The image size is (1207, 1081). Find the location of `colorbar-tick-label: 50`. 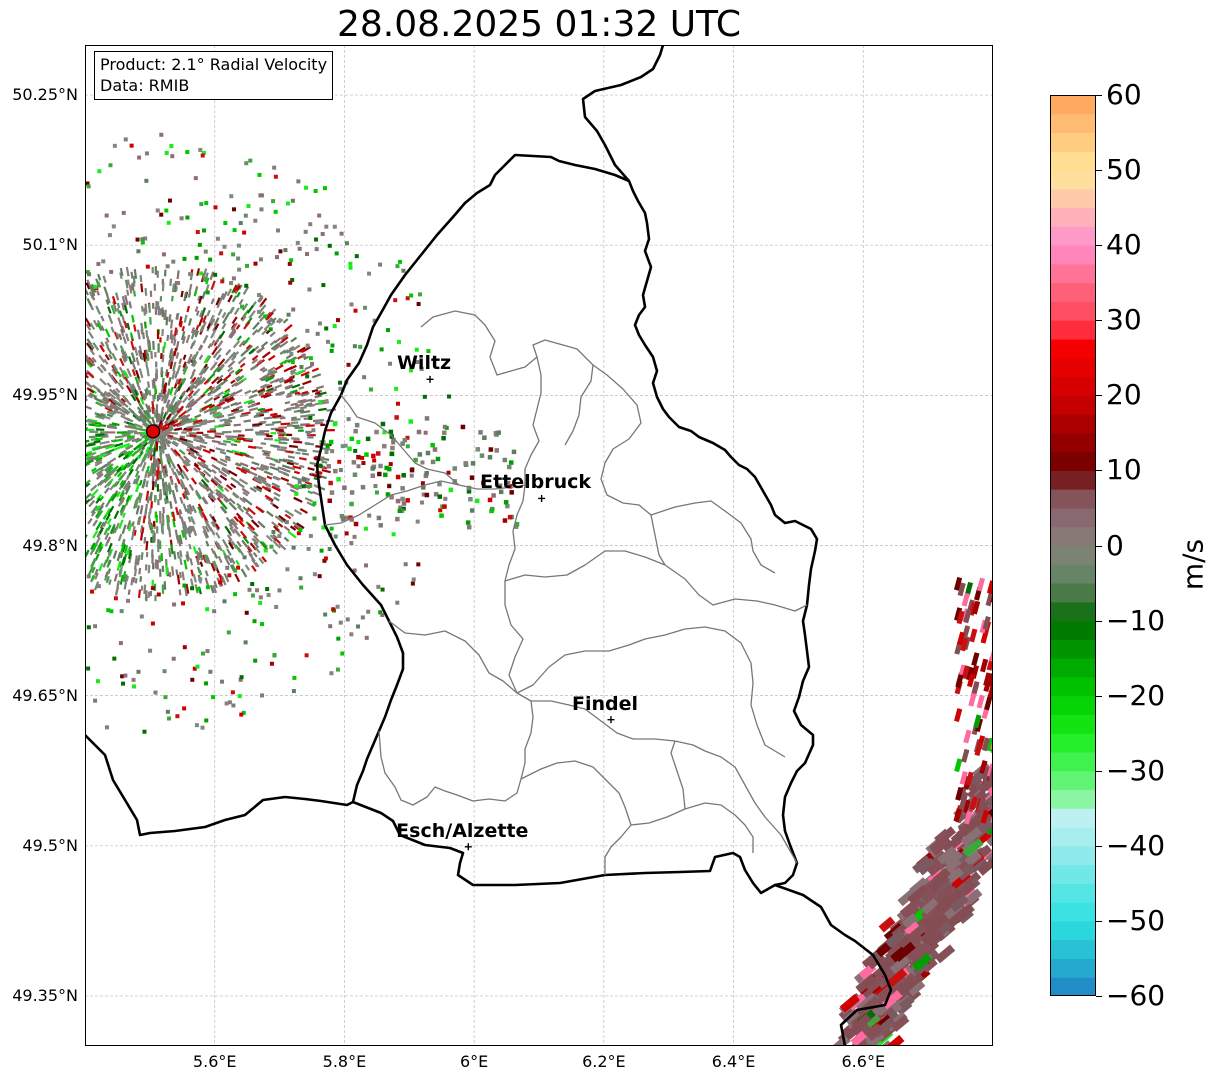

colorbar-tick-label: 50 is located at coordinates (1124, 170).